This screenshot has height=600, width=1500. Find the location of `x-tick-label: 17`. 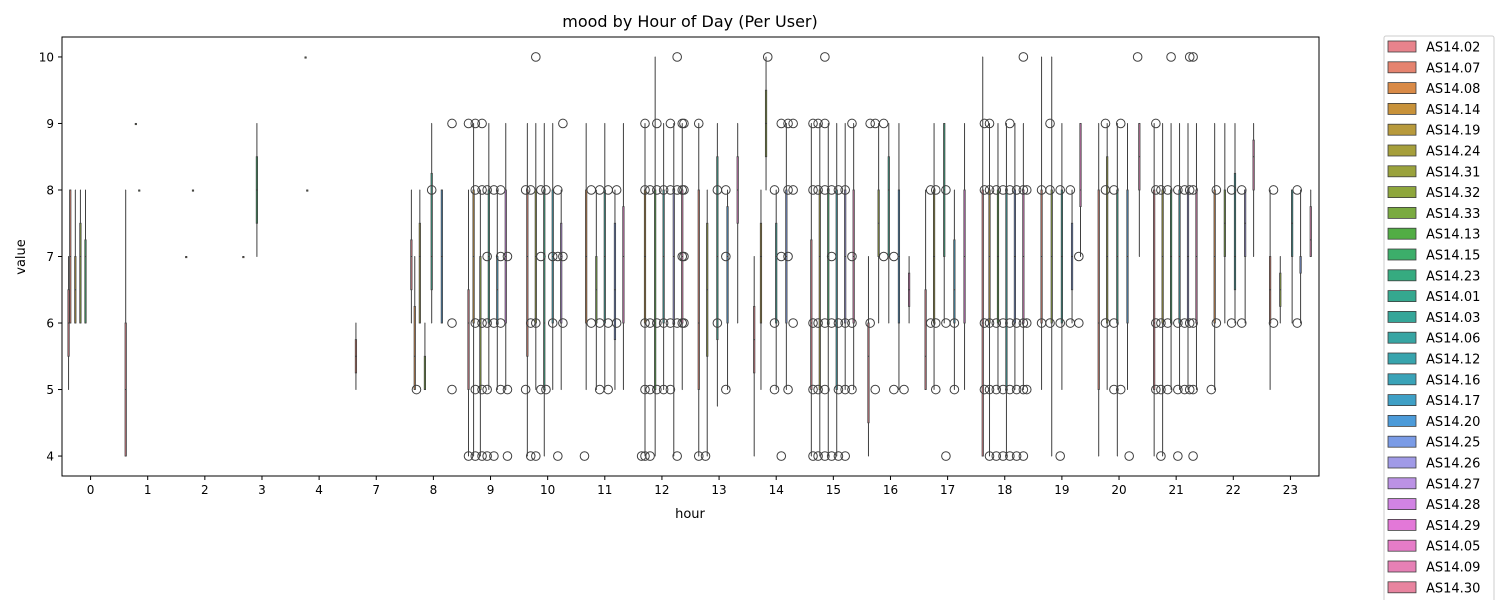

x-tick-label: 17 is located at coordinates (947, 490).